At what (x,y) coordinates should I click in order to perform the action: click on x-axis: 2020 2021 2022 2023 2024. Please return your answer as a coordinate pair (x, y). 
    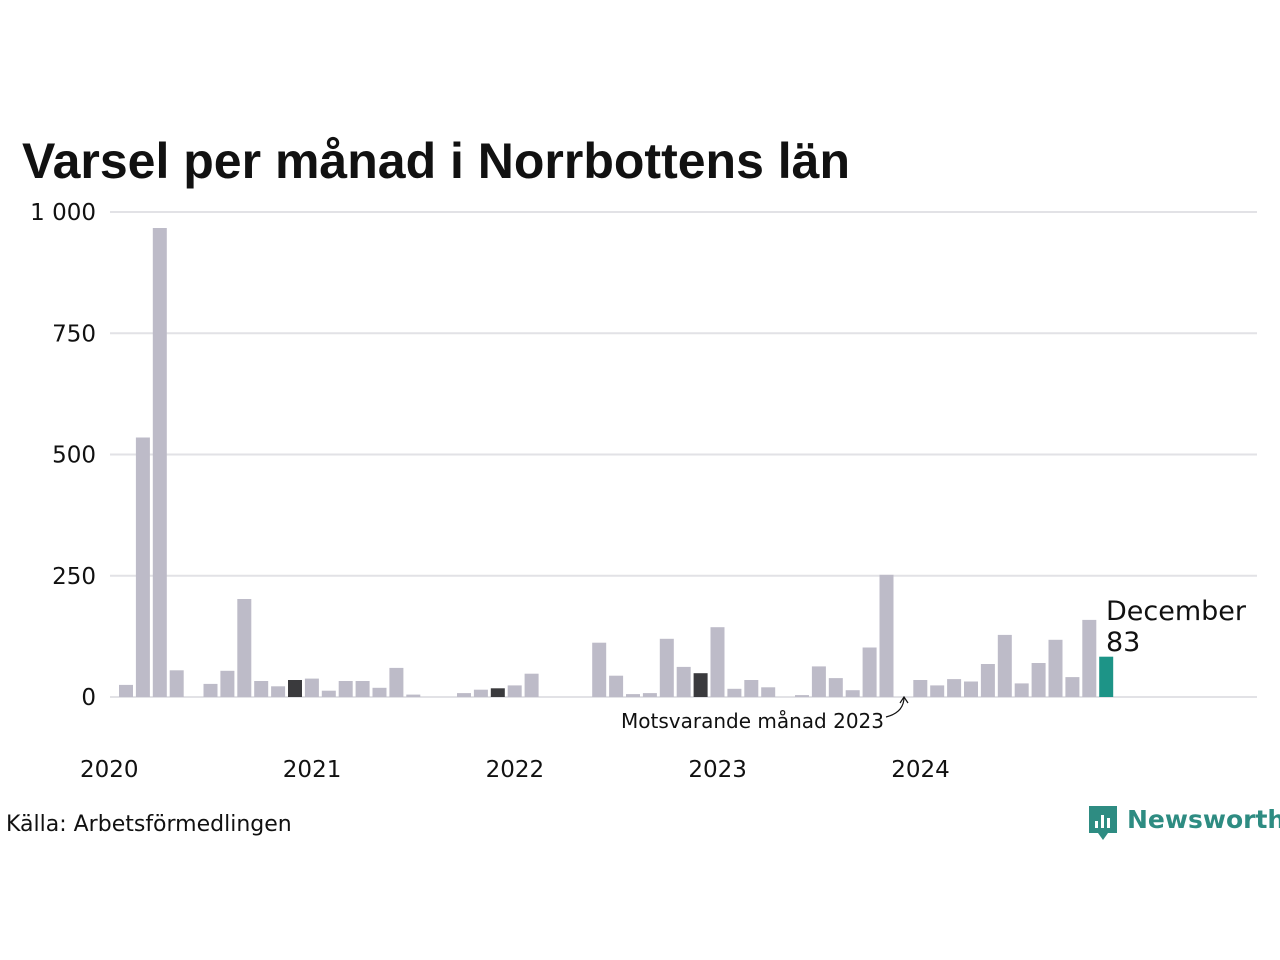
    Looking at the image, I should click on (515, 770).